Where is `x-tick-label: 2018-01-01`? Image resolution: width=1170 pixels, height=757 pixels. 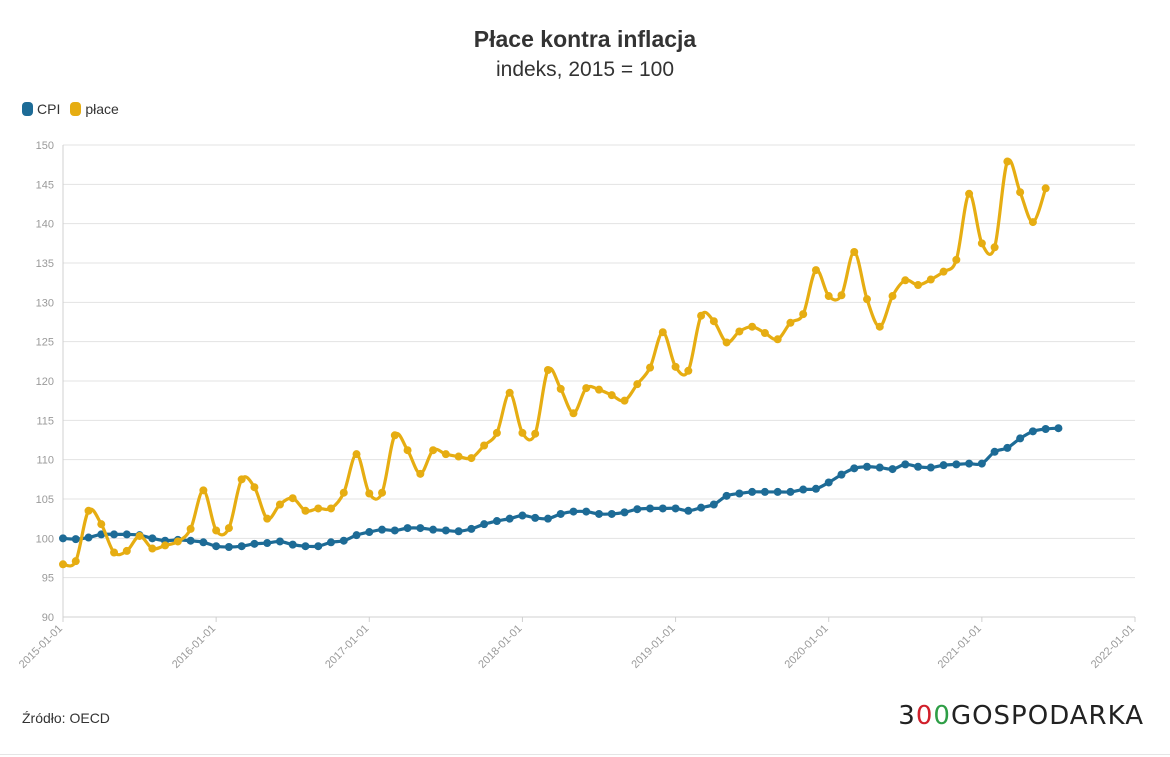 x-tick-label: 2018-01-01 is located at coordinates (500, 647).